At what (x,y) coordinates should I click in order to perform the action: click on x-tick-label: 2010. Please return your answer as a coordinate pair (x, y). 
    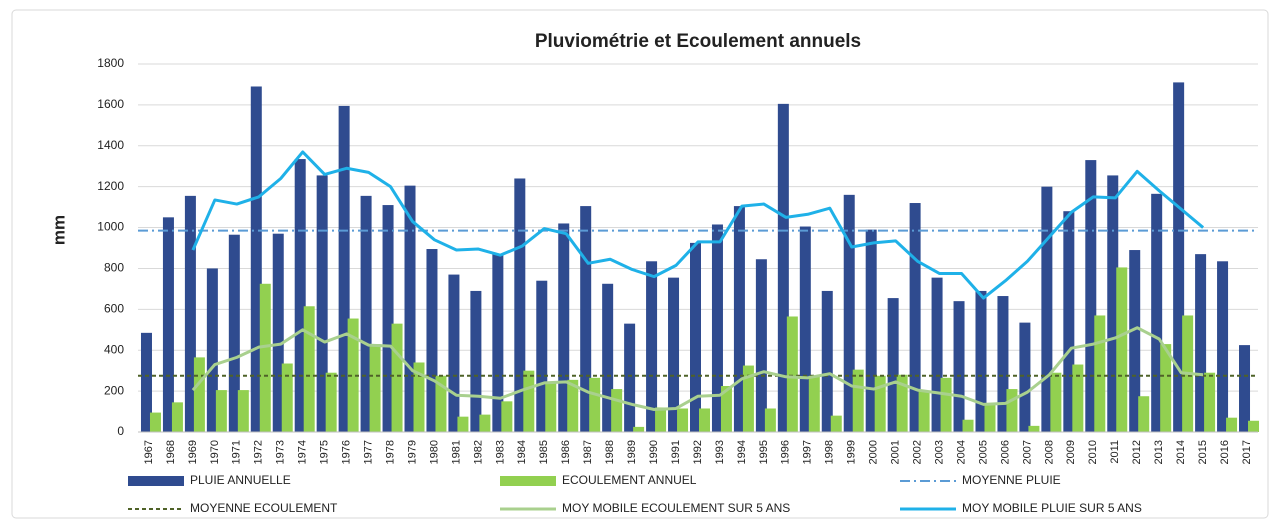
    Looking at the image, I should click on (1093, 452).